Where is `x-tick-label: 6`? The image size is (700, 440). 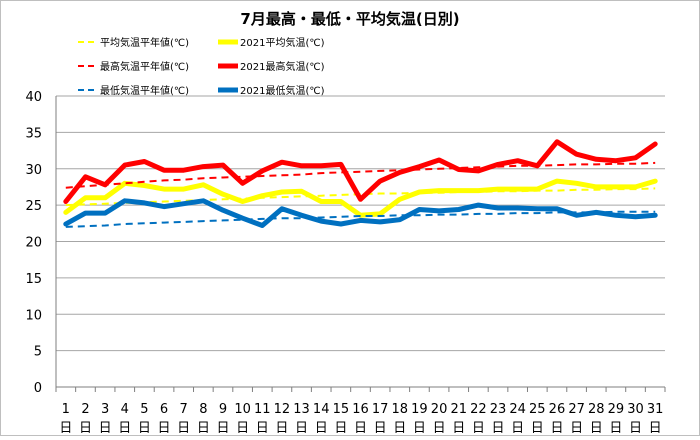 x-tick-label: 6 is located at coordinates (164, 409).